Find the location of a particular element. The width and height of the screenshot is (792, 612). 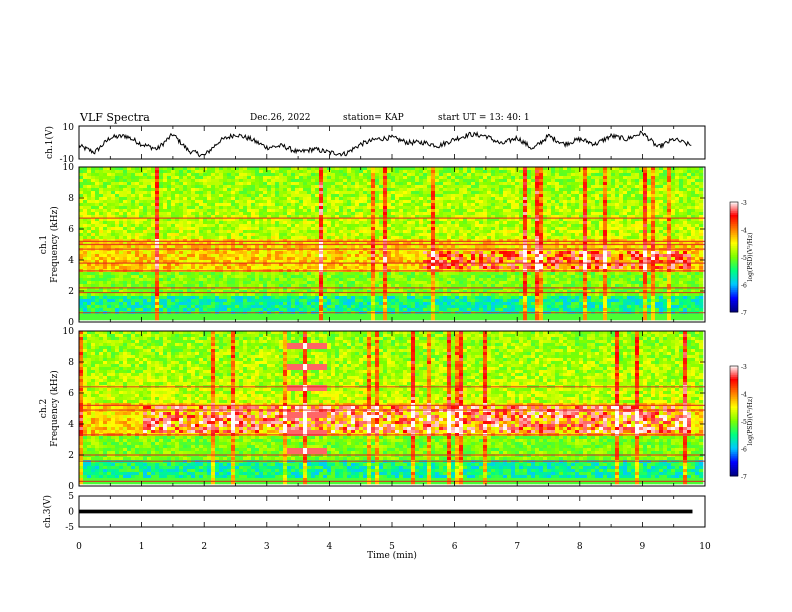

observation-date: Dec.26, 2022 is located at coordinates (280, 118).